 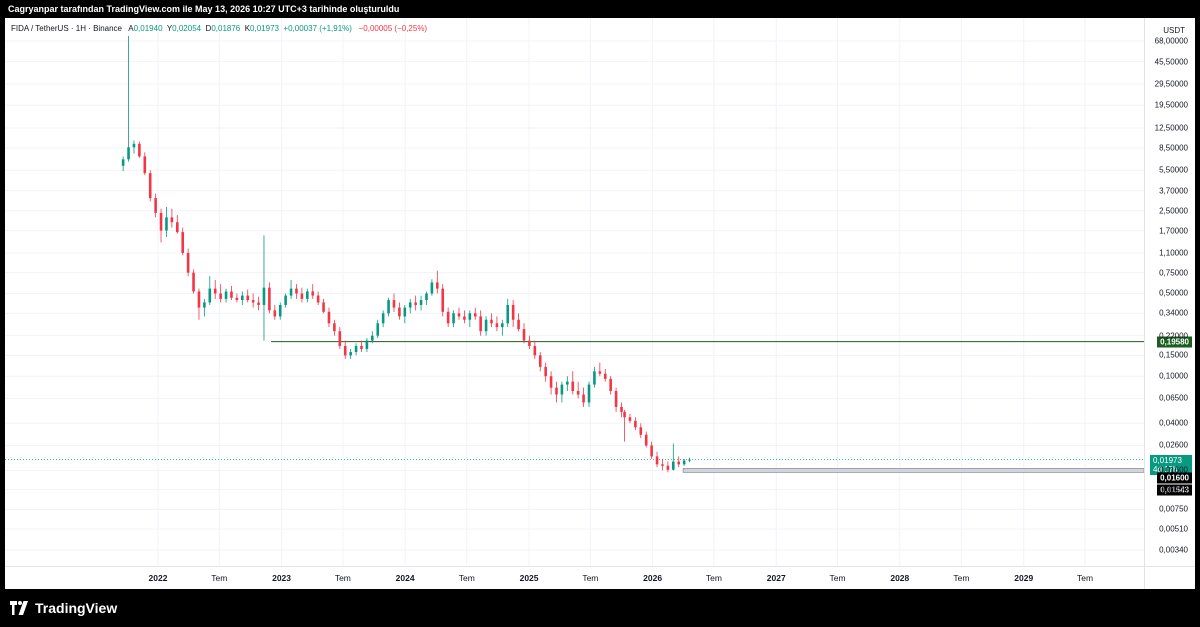 What do you see at coordinates (317, 28) in the screenshot?
I see `change-value: +0,00037 (+1,91%)` at bounding box center [317, 28].